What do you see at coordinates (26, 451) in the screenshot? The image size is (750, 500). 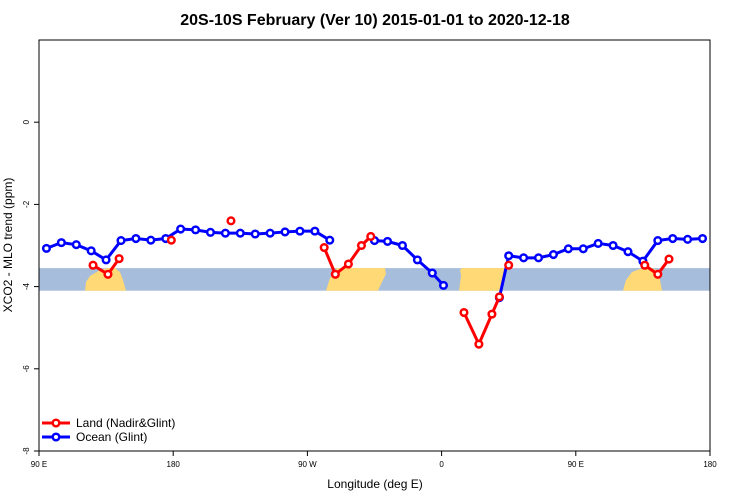 I see `y-tick-label: -8` at bounding box center [26, 451].